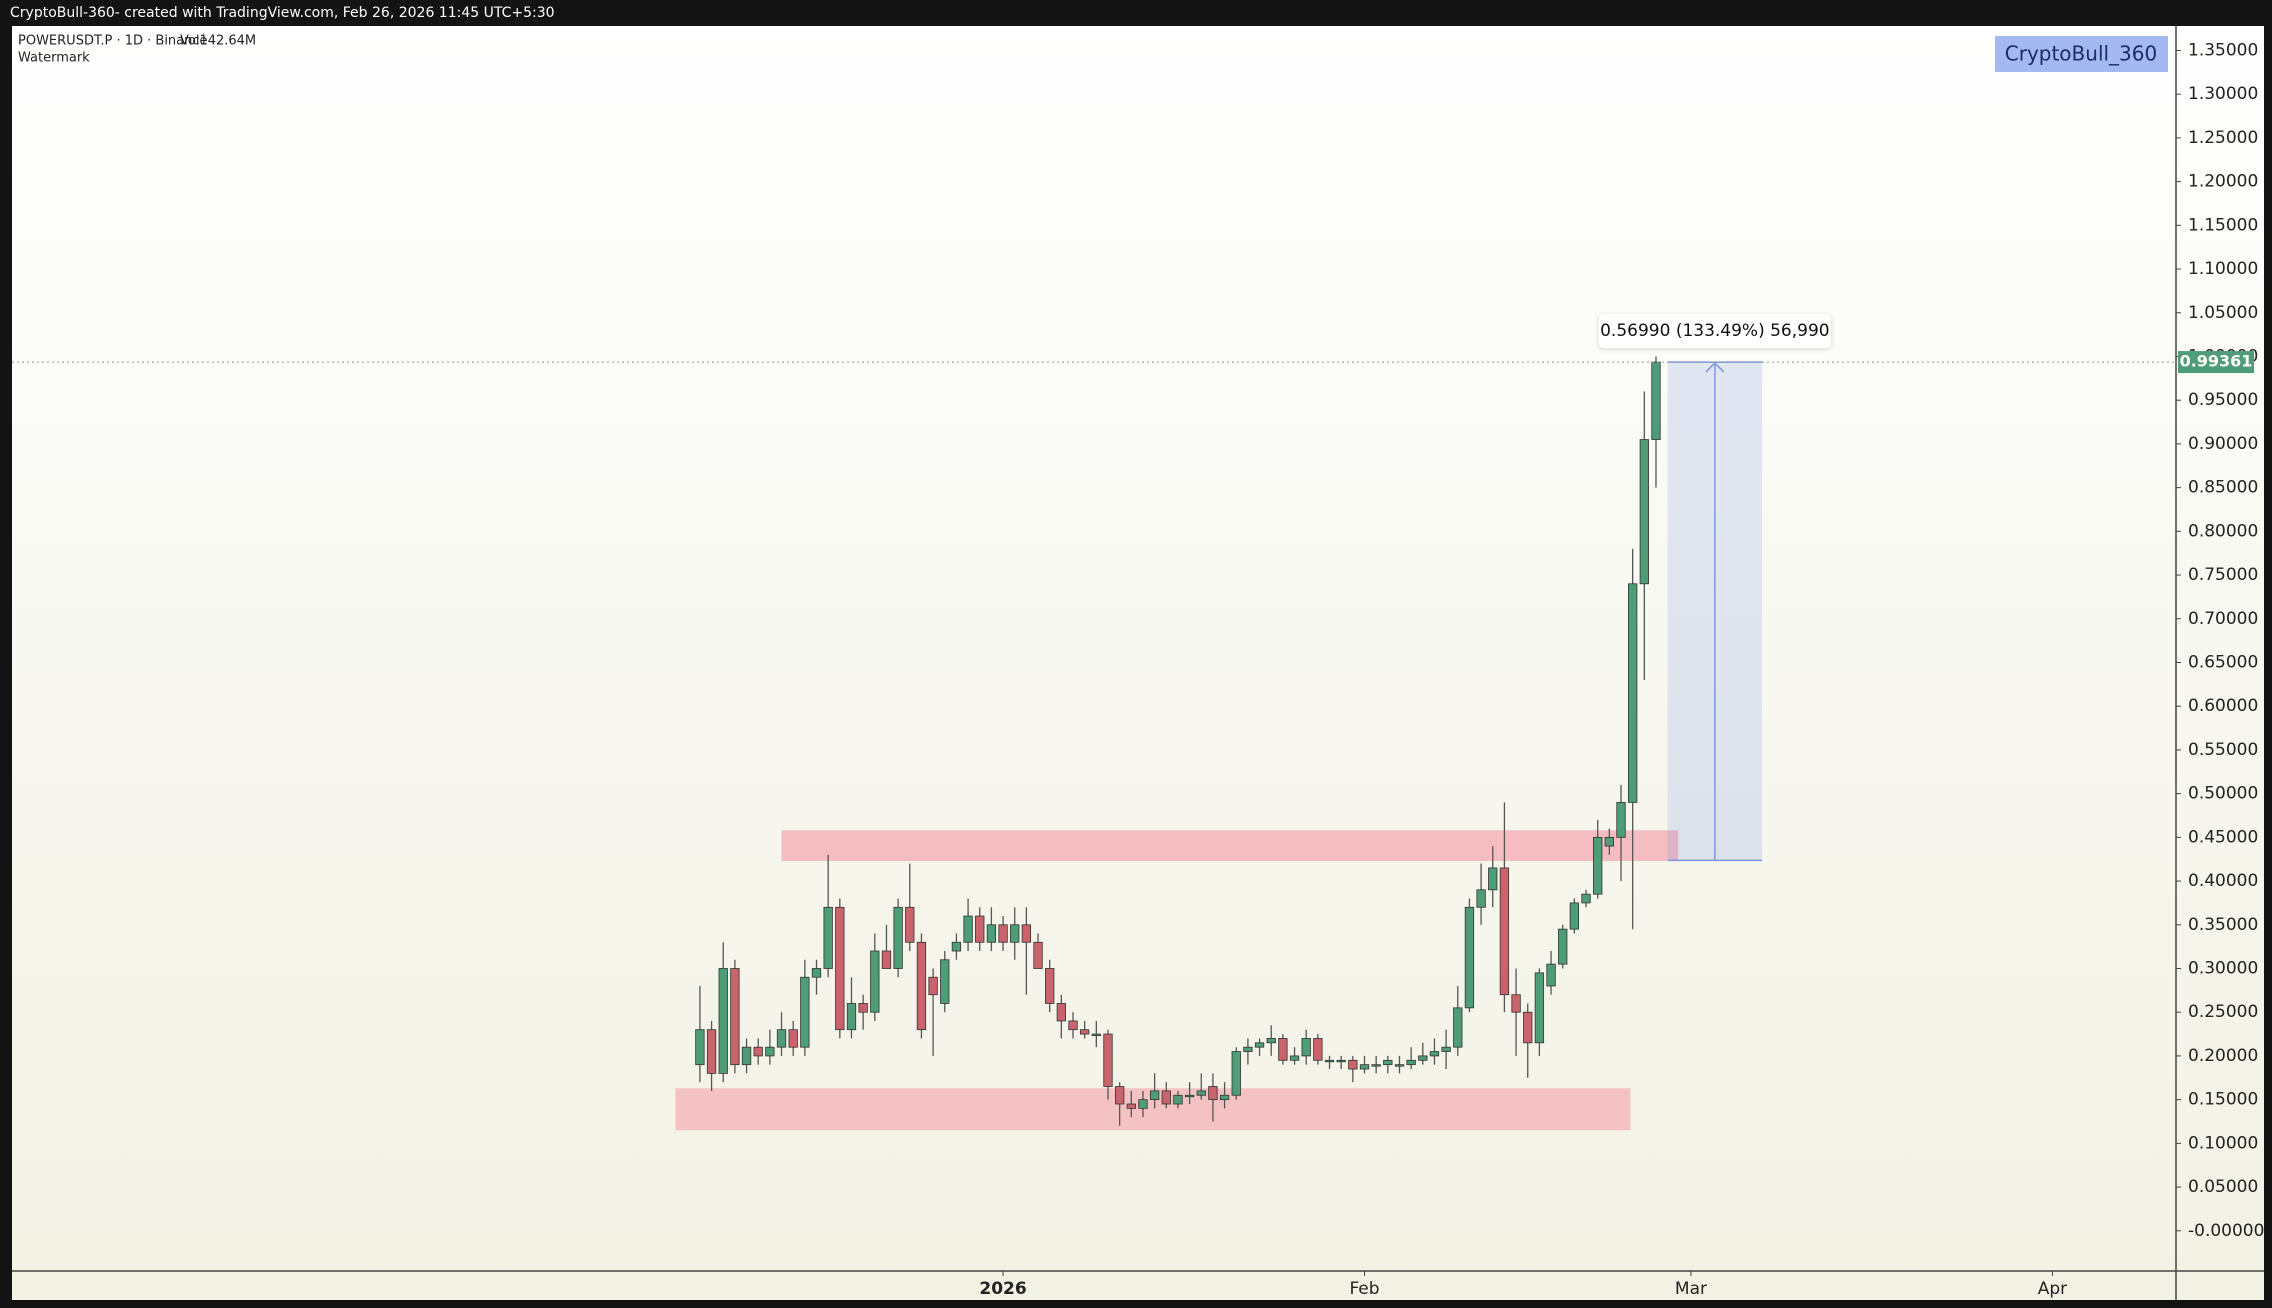 Image resolution: width=2272 pixels, height=1308 pixels. Describe the element at coordinates (1715, 367) in the screenshot. I see `measure-arrowhead` at that location.